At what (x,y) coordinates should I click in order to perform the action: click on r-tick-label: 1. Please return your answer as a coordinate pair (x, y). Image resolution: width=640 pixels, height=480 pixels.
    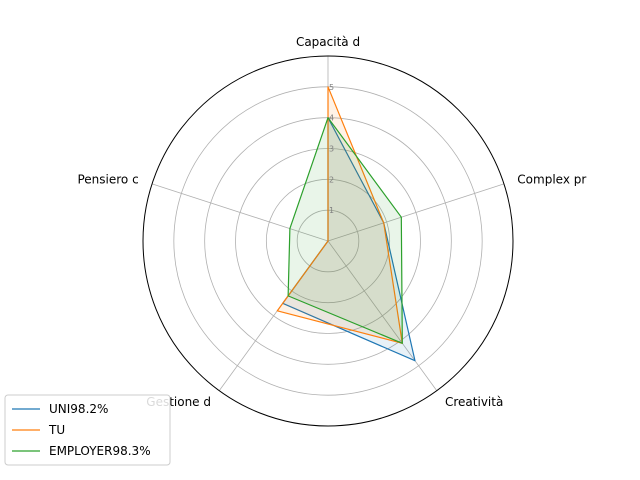
    Looking at the image, I should click on (331, 210).